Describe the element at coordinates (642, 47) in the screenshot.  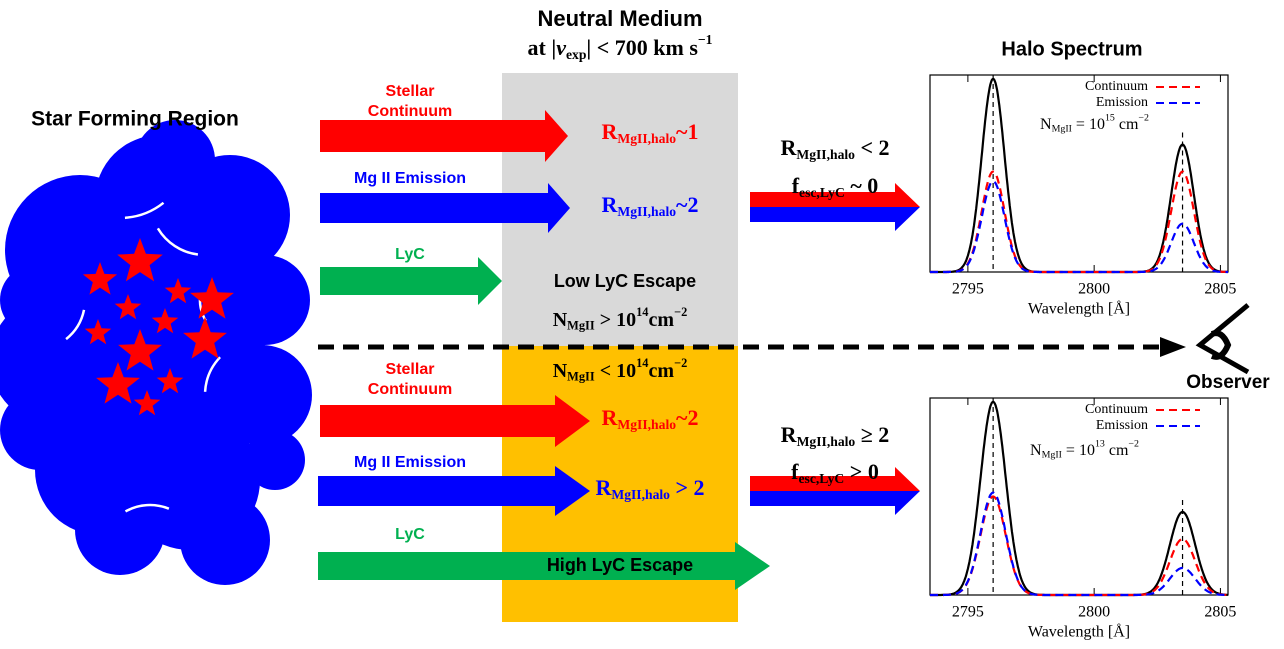
I see `expr-part: | < 700 km s` at that location.